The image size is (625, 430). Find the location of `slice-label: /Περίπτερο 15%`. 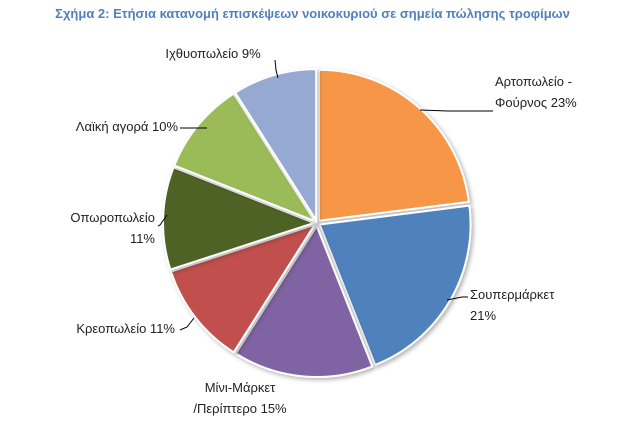

slice-label: /Περίπτερο 15% is located at coordinates (240, 408).